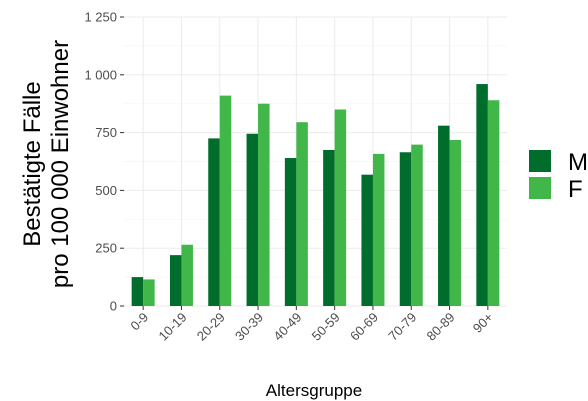  Describe the element at coordinates (32, 163) in the screenshot. I see `y-axis-title-line1: Bestätigte Fälle` at that location.